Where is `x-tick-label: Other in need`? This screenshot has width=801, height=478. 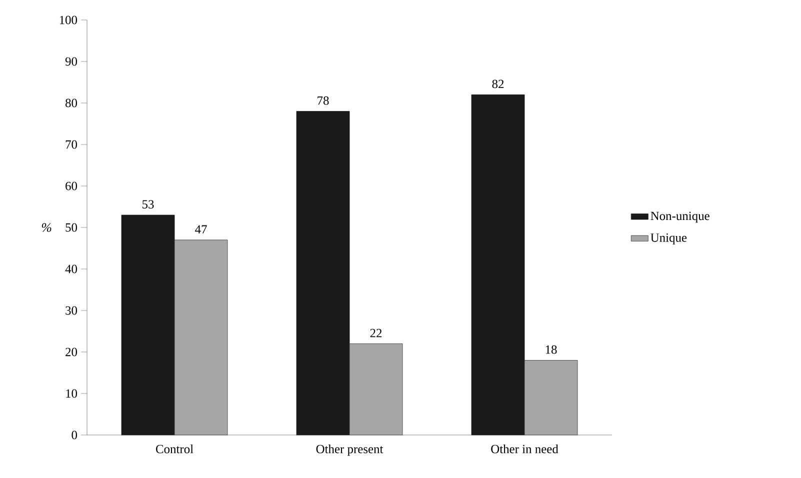
x-tick-label: Other in need is located at coordinates (524, 449).